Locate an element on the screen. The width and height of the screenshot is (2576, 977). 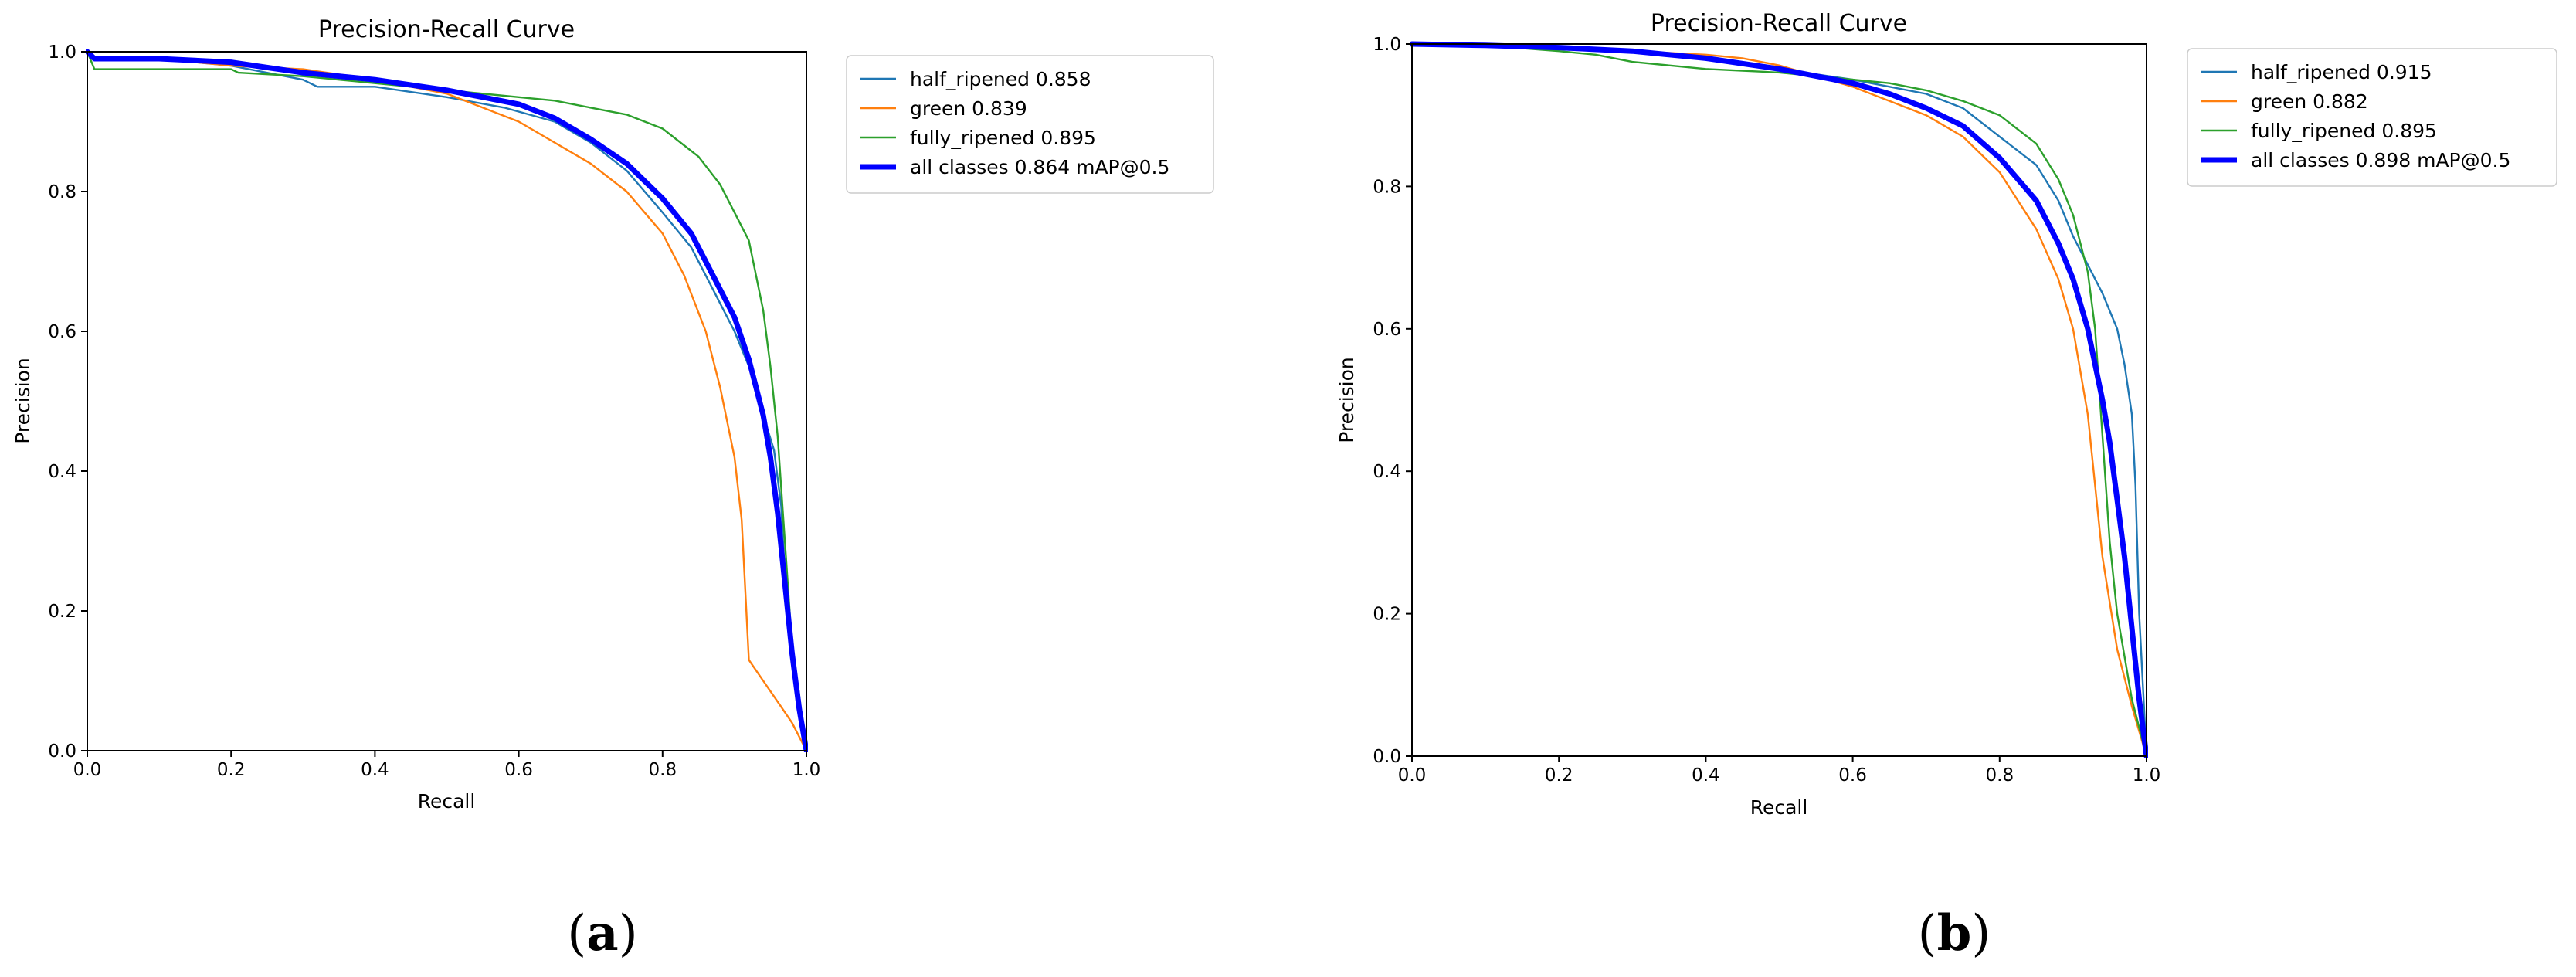
legend-label-3: all classes 0.864 mAP@0.5 is located at coordinates (1039, 167).